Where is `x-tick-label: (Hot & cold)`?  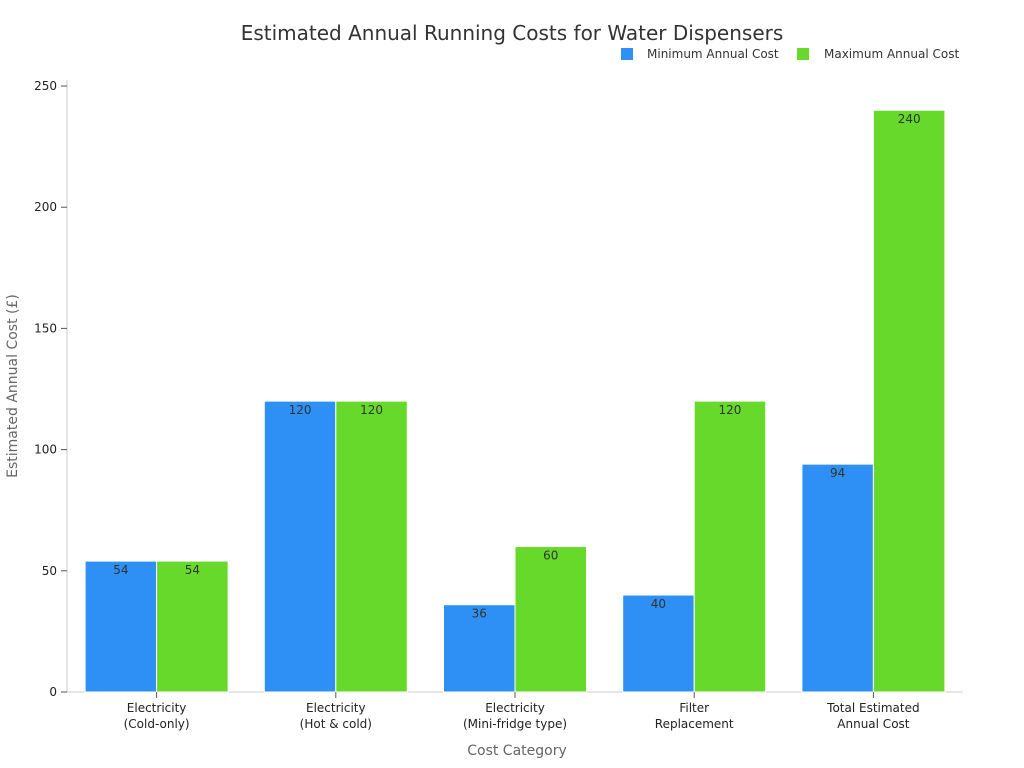 x-tick-label: (Hot & cold) is located at coordinates (336, 724).